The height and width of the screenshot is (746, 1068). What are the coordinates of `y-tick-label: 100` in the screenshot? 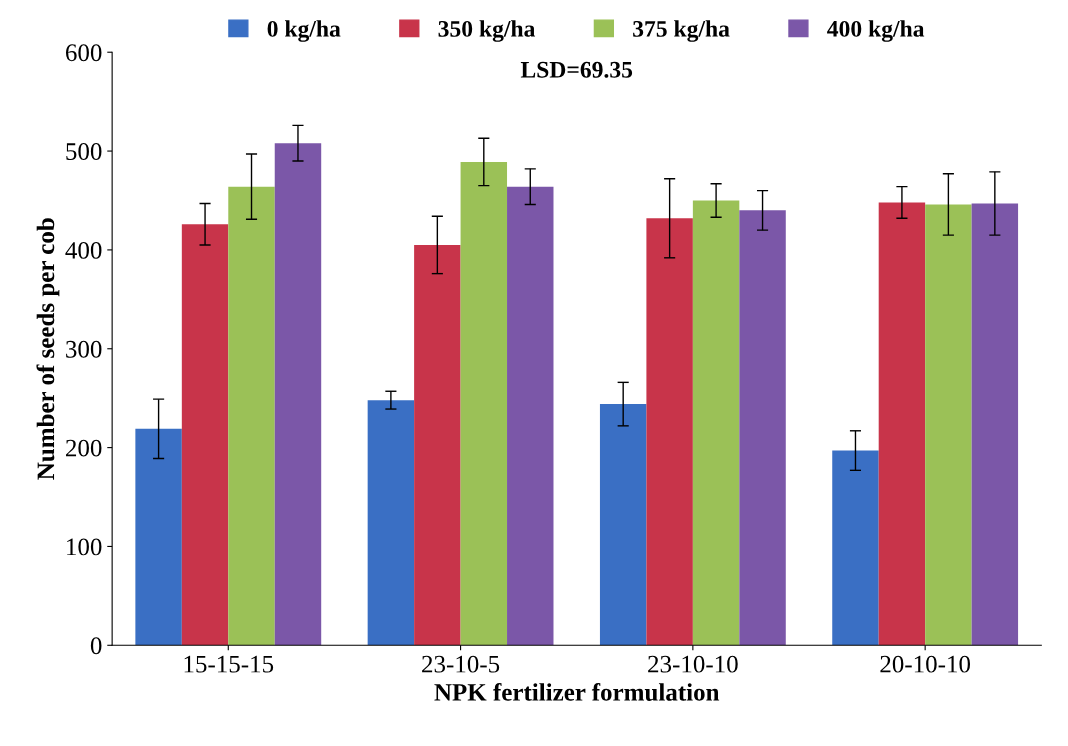 It's located at (84, 547).